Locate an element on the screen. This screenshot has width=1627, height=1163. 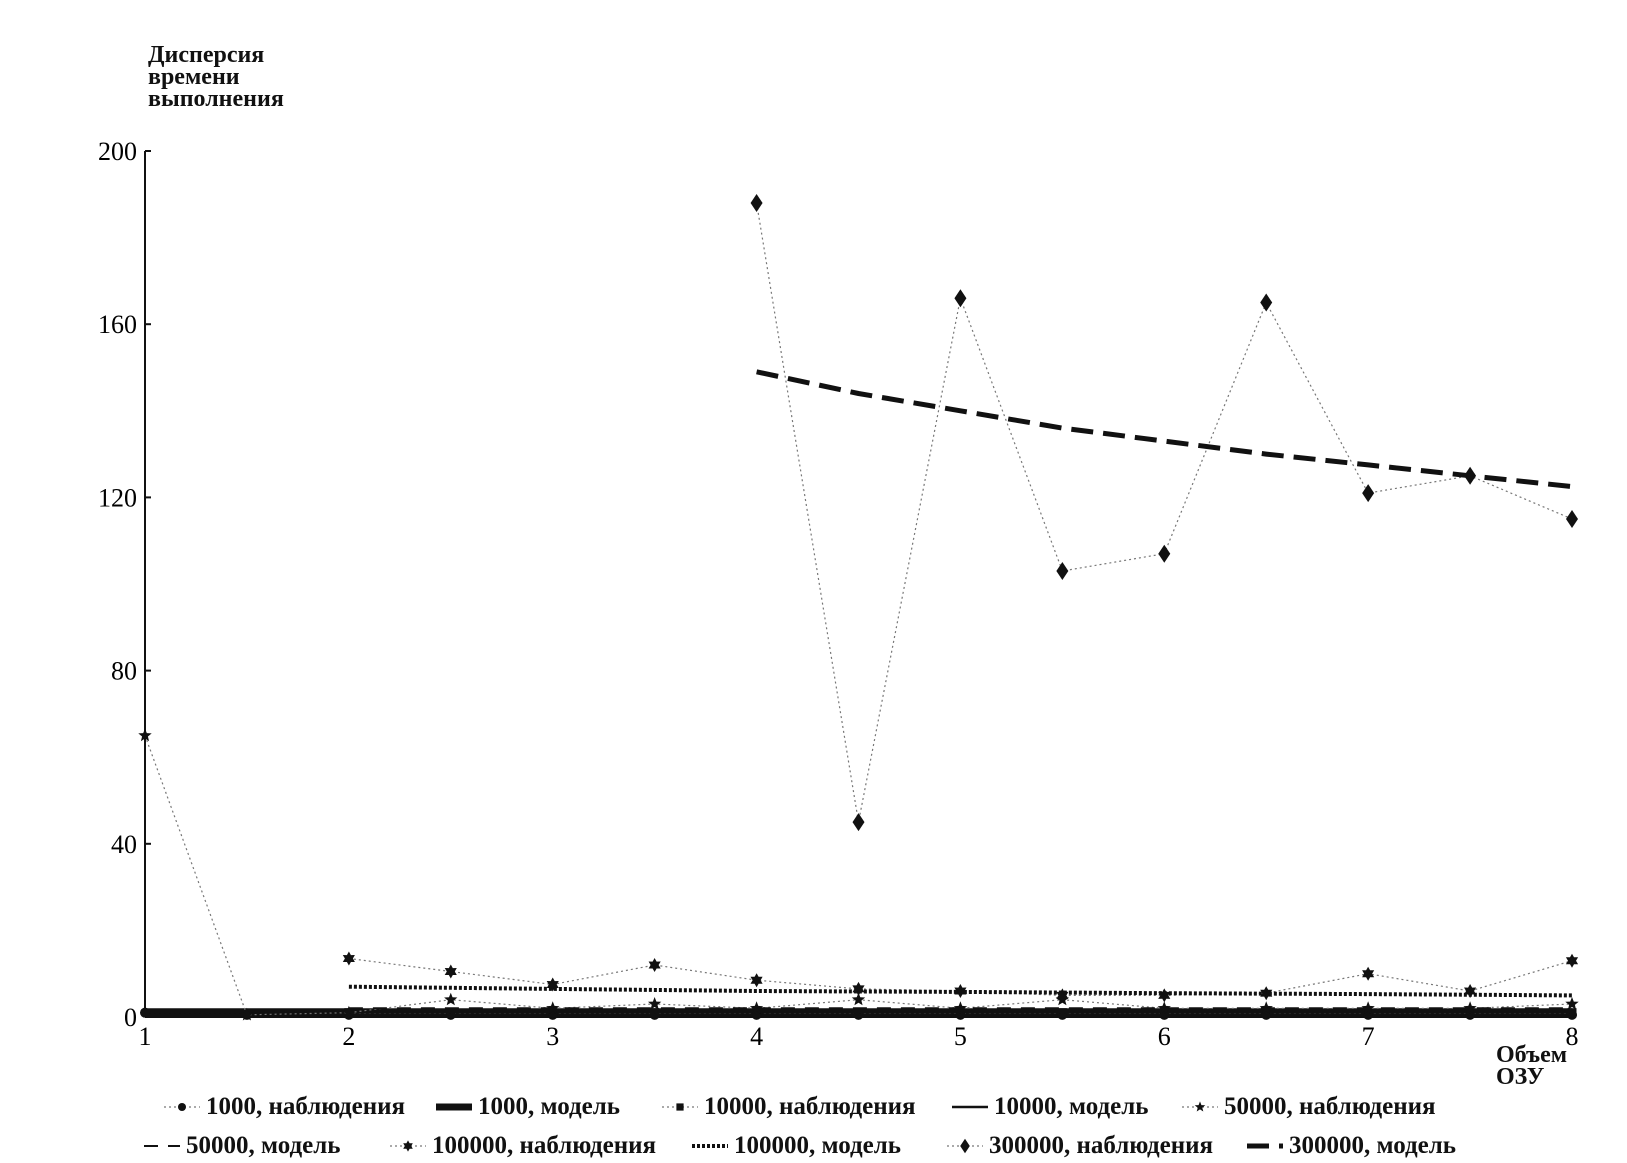
x-axis-label-line-1: Объем is located at coordinates (1532, 1055).